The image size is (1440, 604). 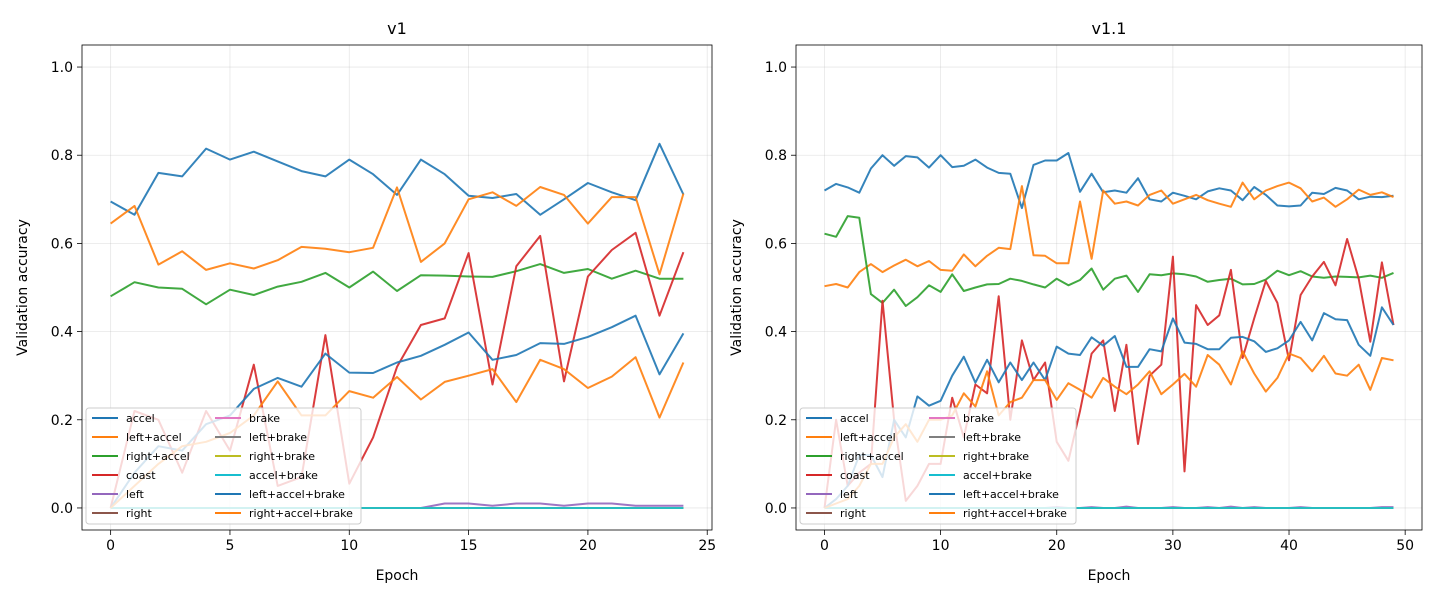 What do you see at coordinates (397, 28) in the screenshot?
I see `subplot-title: v1` at bounding box center [397, 28].